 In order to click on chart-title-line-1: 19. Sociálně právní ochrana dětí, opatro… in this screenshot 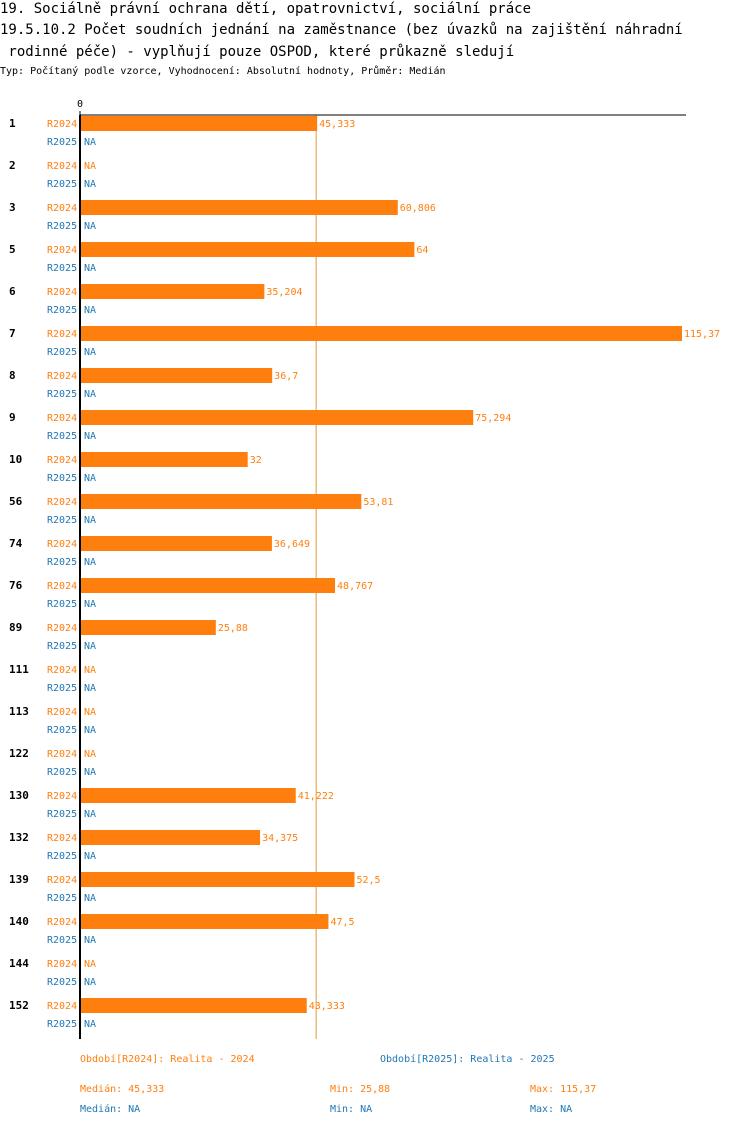, I will do `click(266, 9)`.